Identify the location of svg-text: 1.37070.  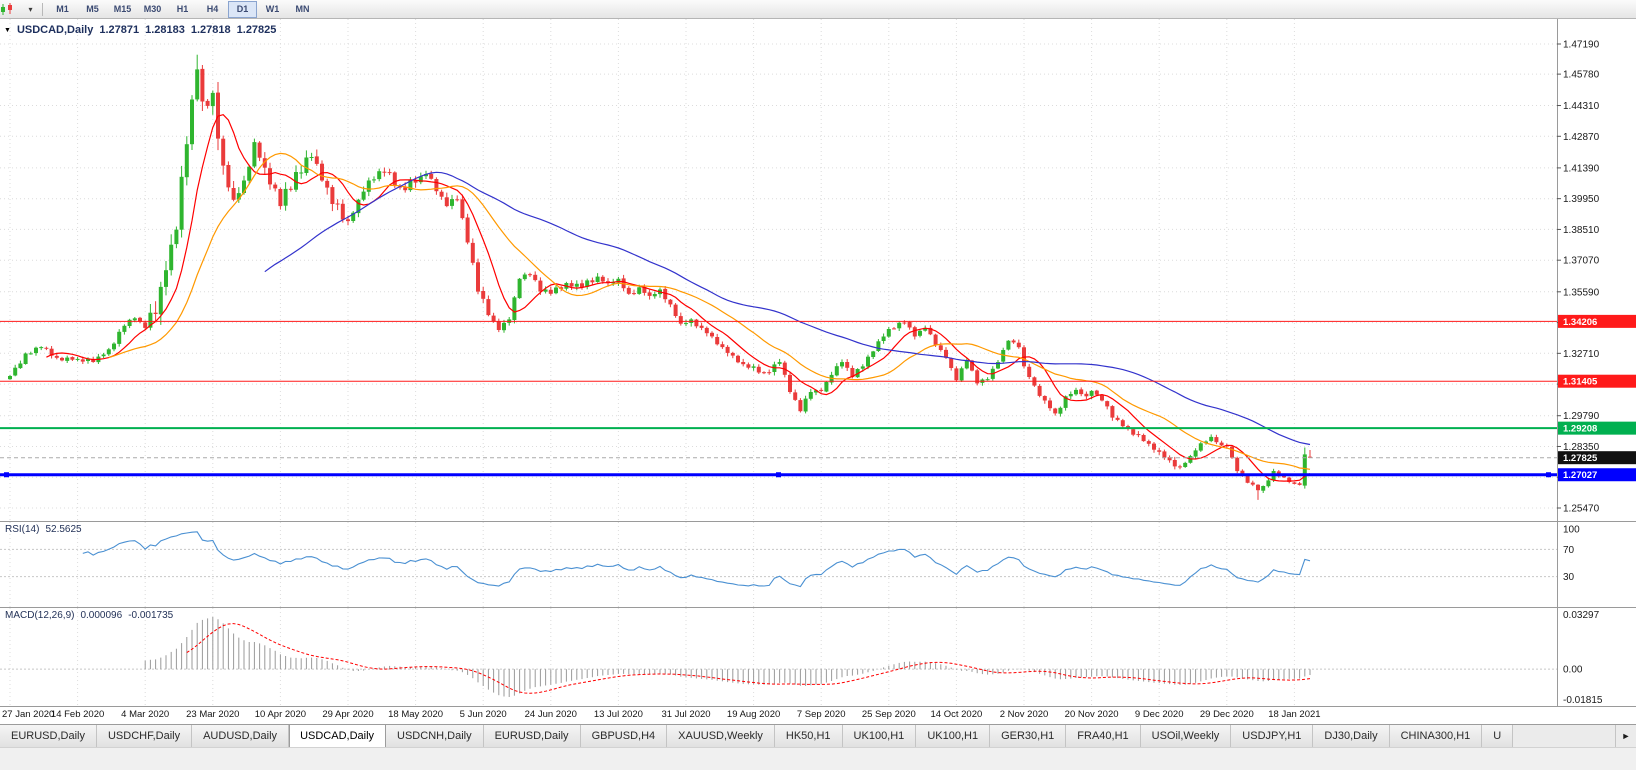
(1581, 261).